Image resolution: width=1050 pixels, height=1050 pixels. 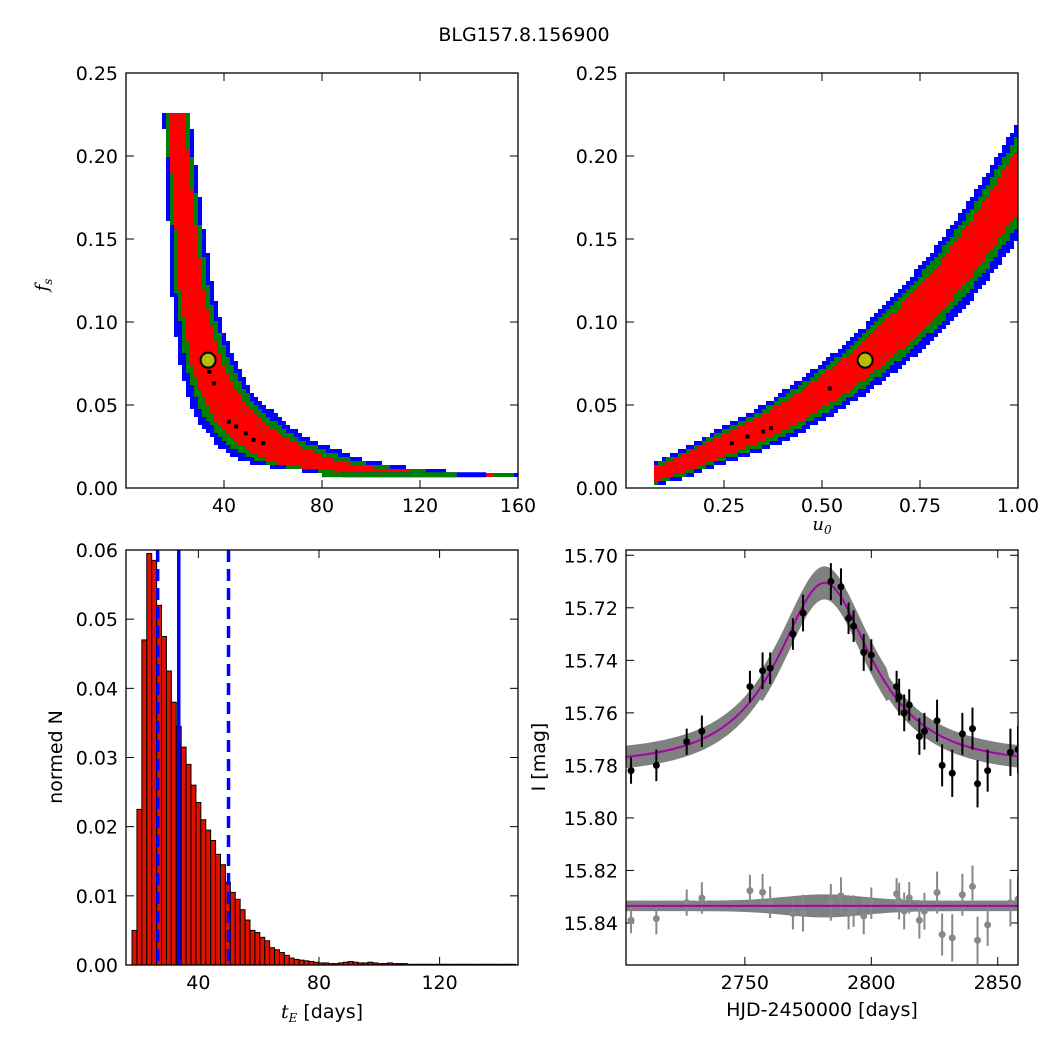 What do you see at coordinates (836, 305) in the screenshot?
I see `heatmap-cells` at bounding box center [836, 305].